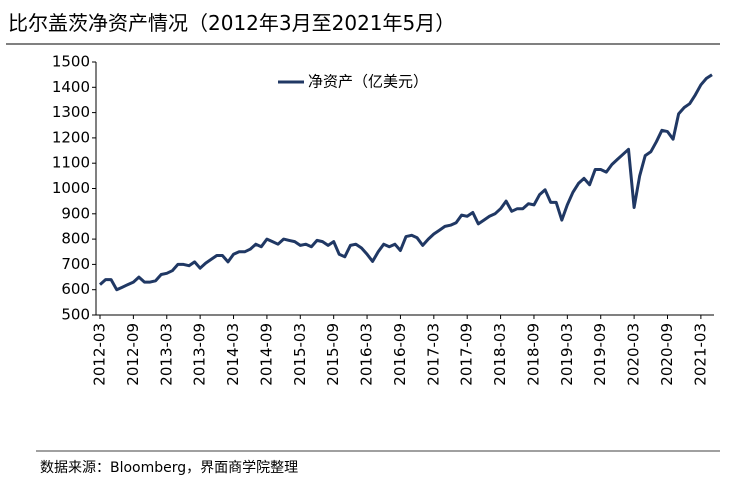  Describe the element at coordinates (367, 354) in the screenshot. I see `x-tick-label: 2016-03` at that location.